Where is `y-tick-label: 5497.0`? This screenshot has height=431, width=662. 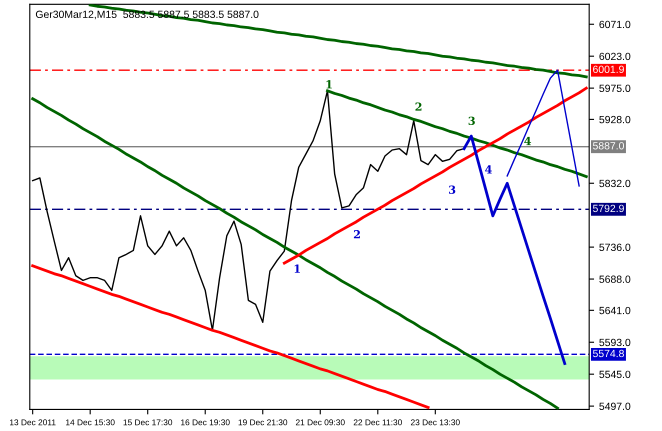
y-tick-label: 5497.0 is located at coordinates (614, 406).